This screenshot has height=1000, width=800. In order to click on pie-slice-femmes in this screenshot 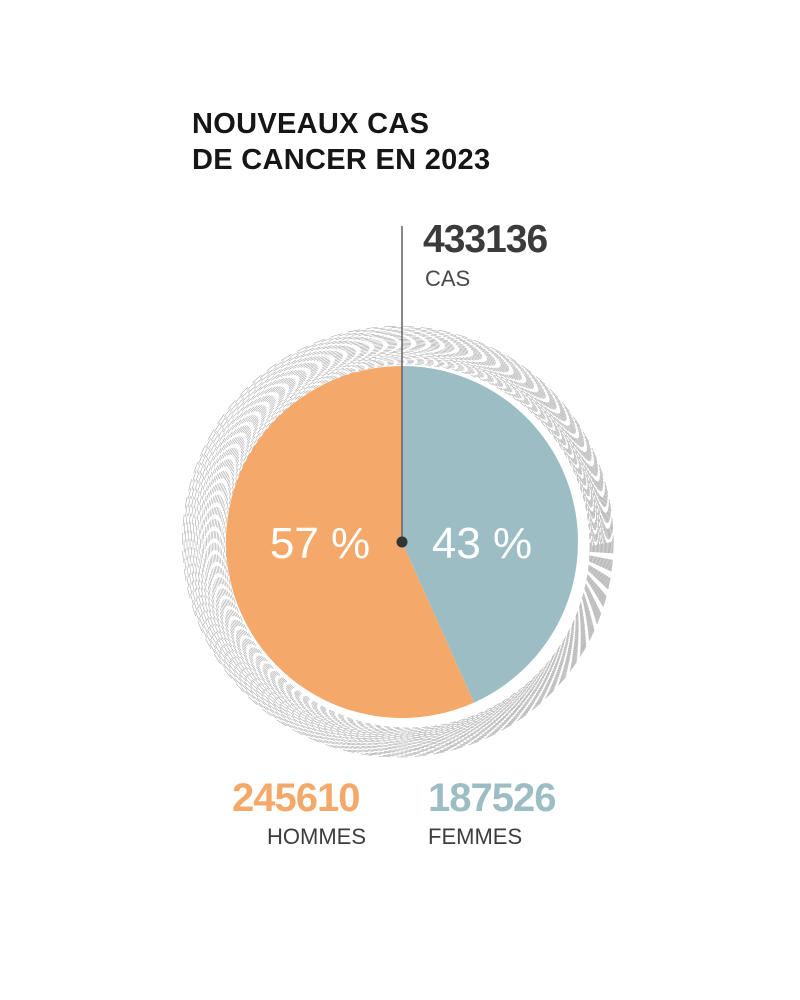, I will do `click(490, 534)`.